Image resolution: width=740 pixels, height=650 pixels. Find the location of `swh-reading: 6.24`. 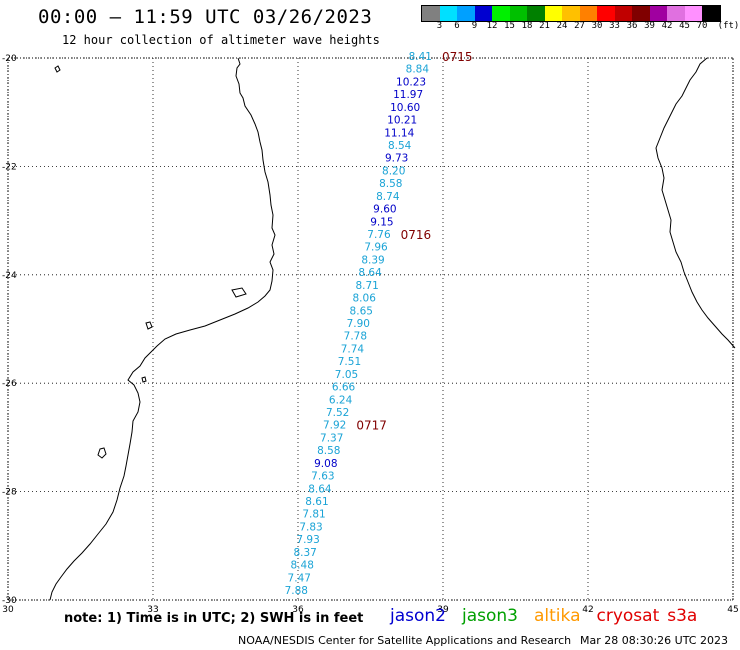

swh-reading: 6.24 is located at coordinates (341, 400).